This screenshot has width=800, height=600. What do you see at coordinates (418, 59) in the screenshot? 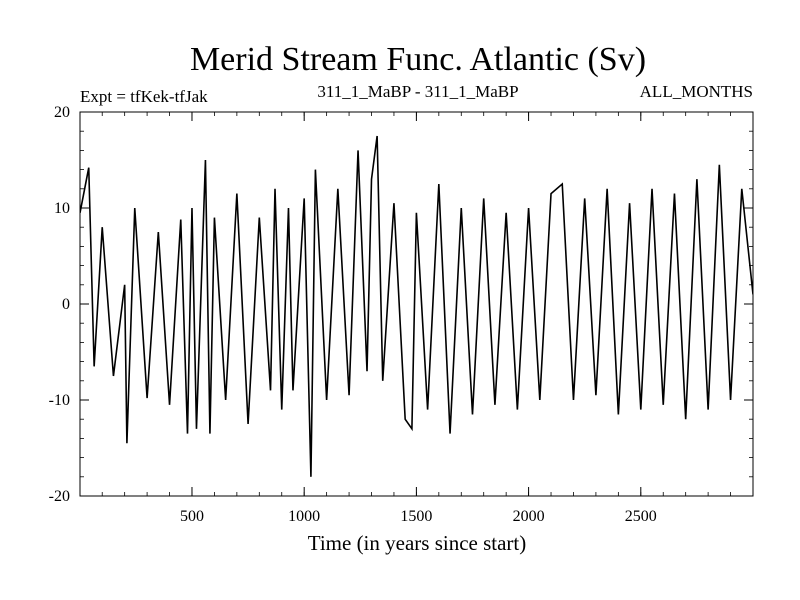
I see `chart-title: Merid Stream Func. Atlantic (Sv)` at bounding box center [418, 59].